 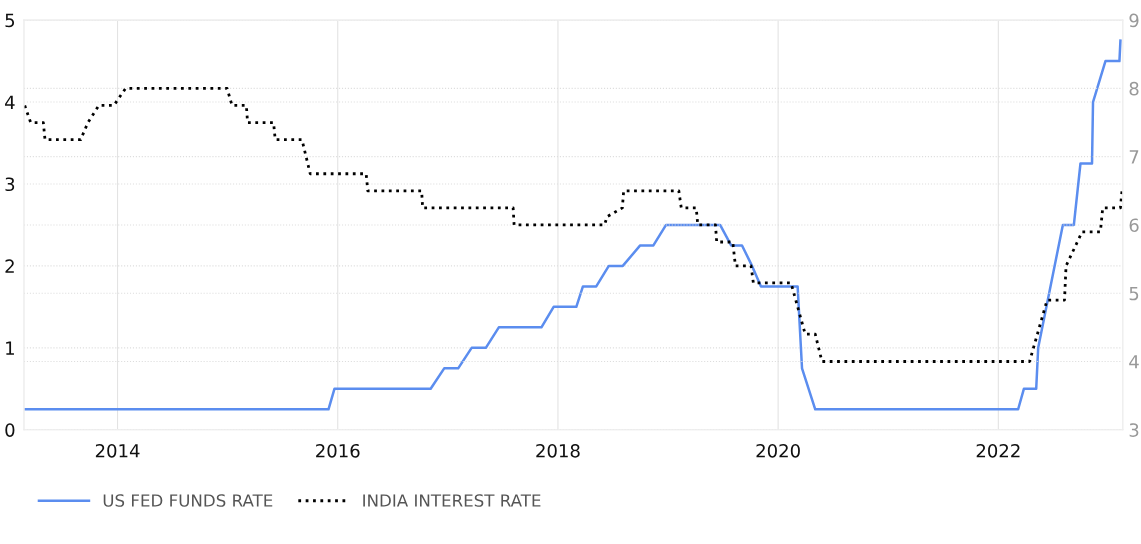 I want to click on x-tick-label: 2020, so click(x=778, y=450).